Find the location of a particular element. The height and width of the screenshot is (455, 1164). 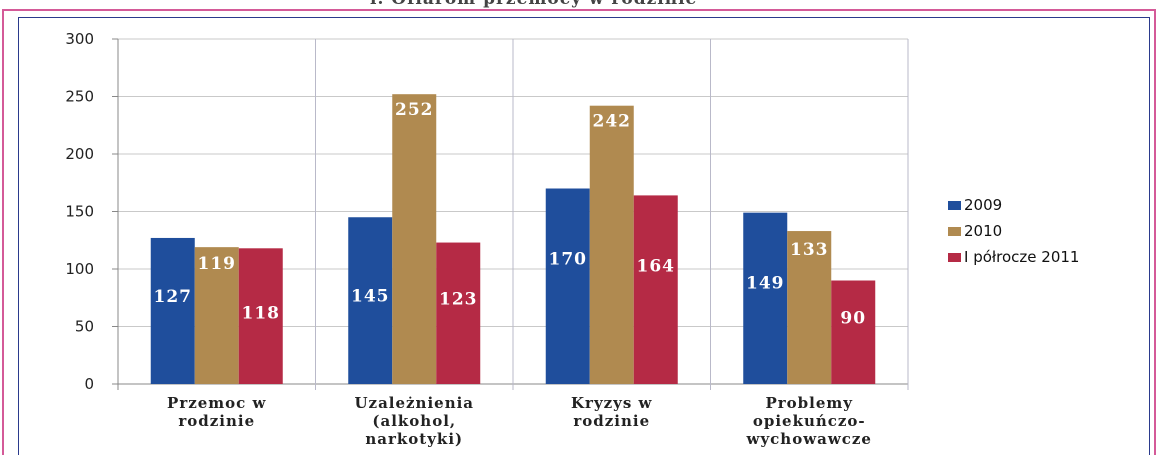

data-label-2010-3: 133 is located at coordinates (809, 250).